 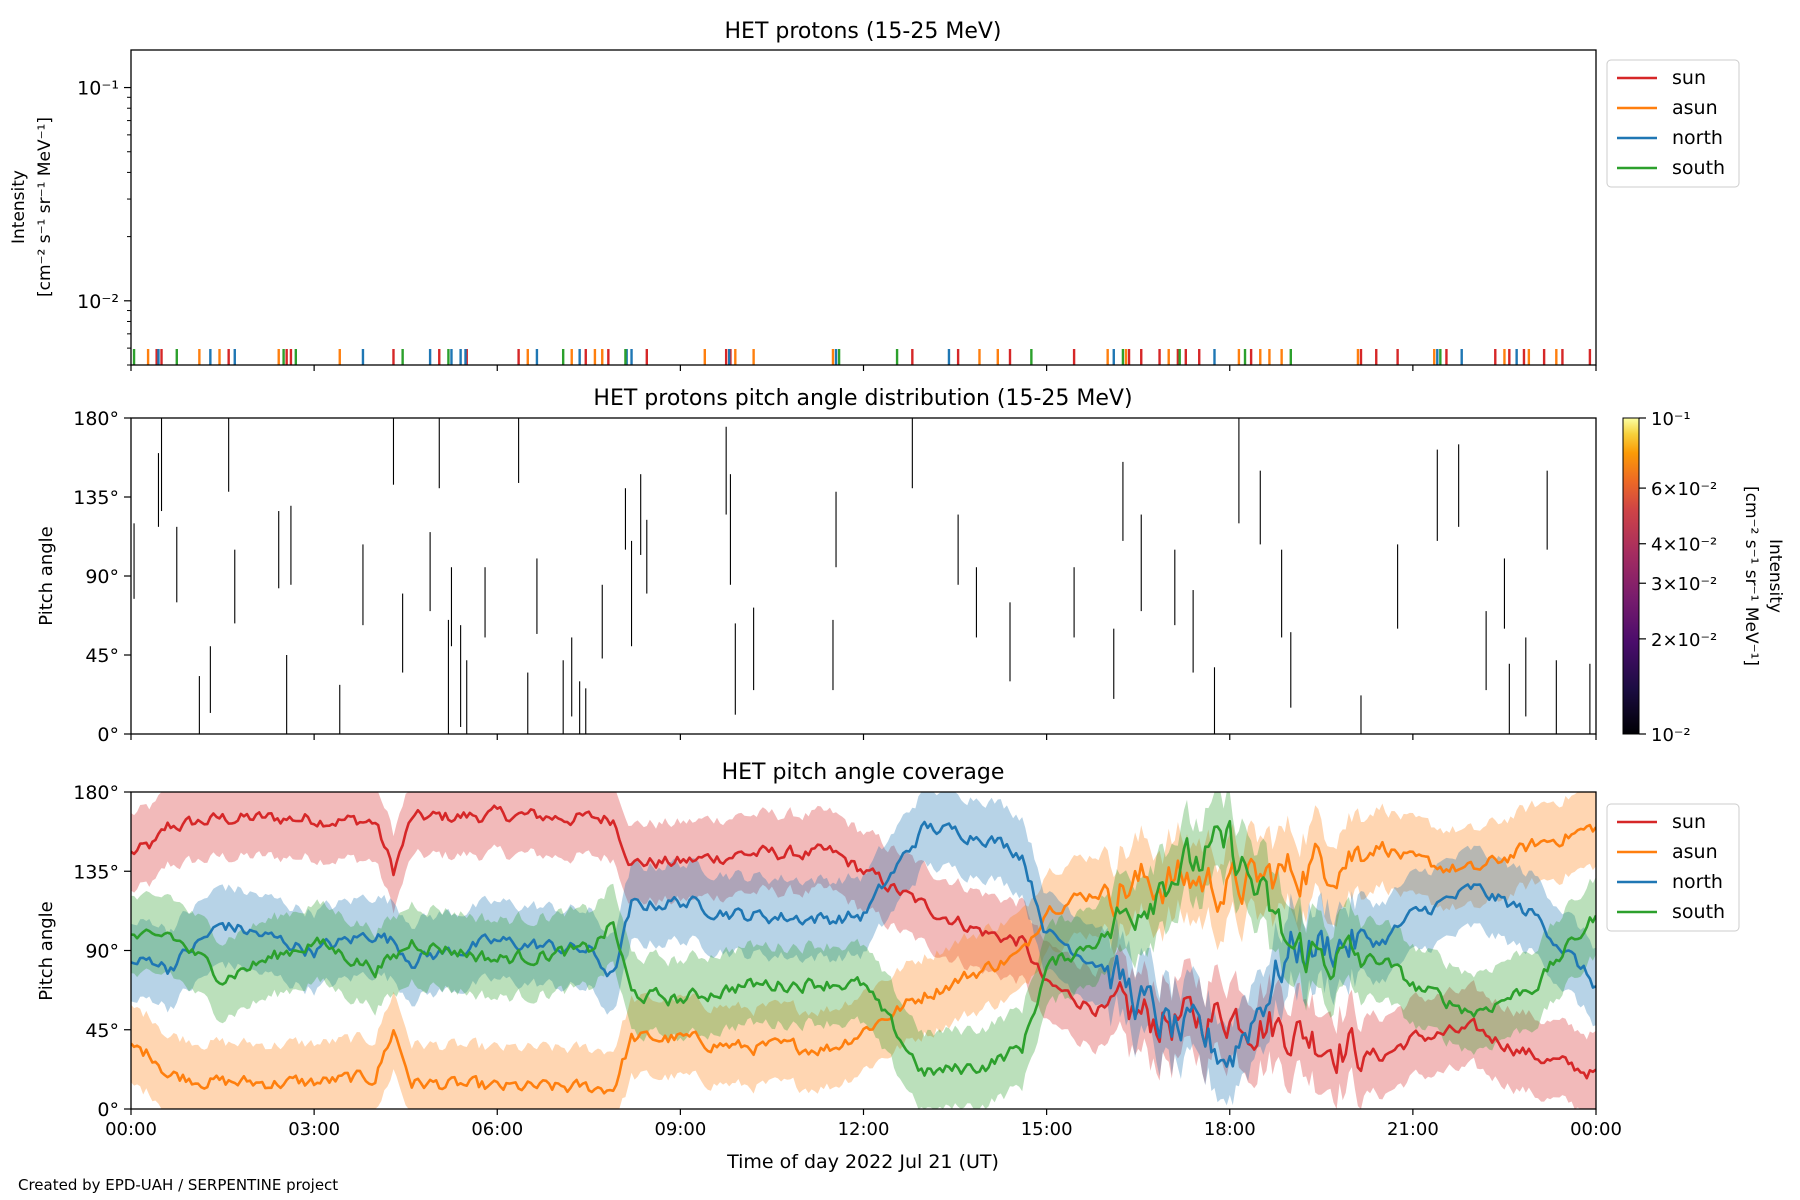 What do you see at coordinates (863, 737) in the screenshot?
I see `pad-x-ticks` at bounding box center [863, 737].